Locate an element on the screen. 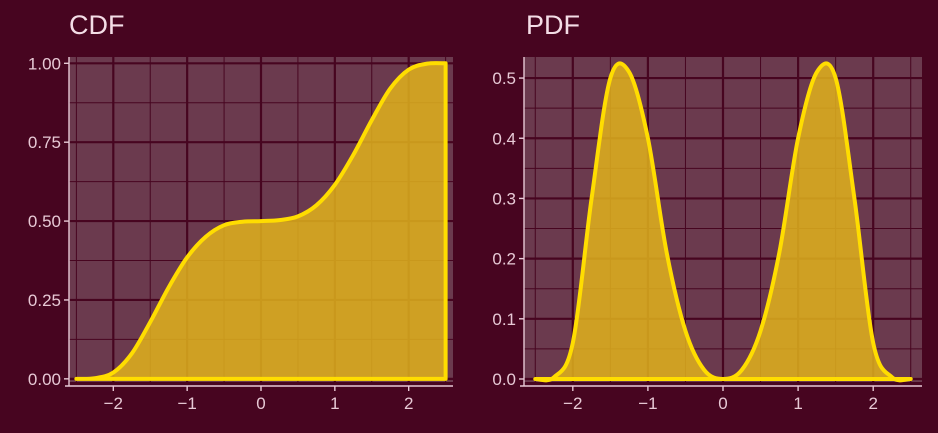 The width and height of the screenshot is (938, 433). pdf-x-tick-label: 0 is located at coordinates (722, 403).